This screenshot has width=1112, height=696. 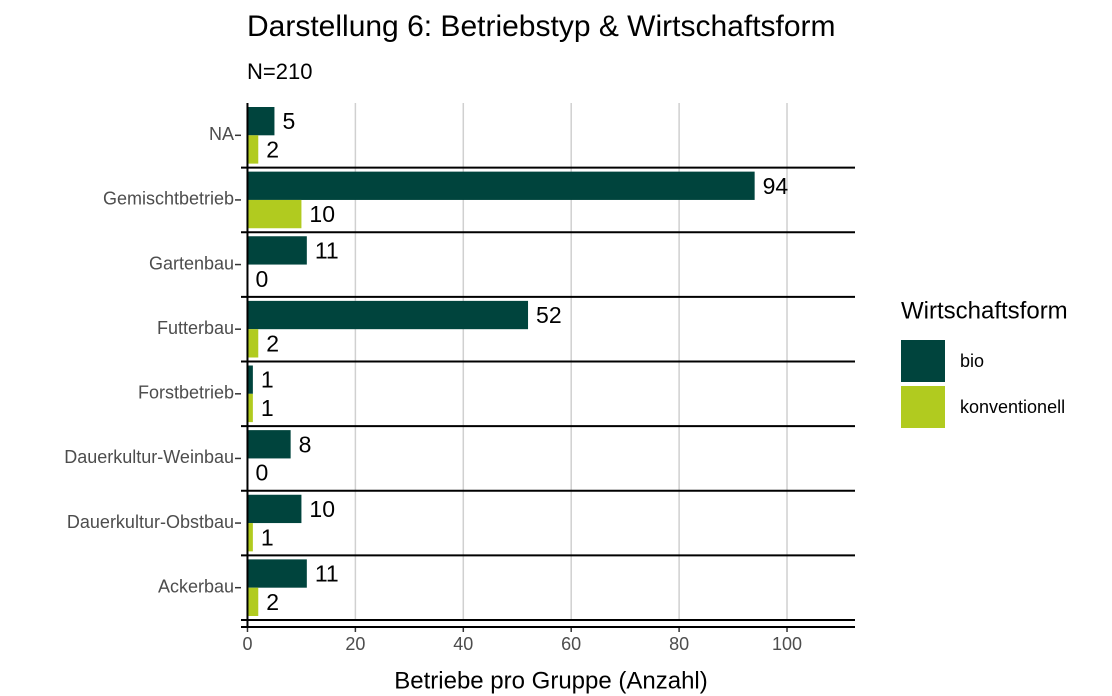 I want to click on y-tick-label: Gartenbau, so click(x=191, y=263).